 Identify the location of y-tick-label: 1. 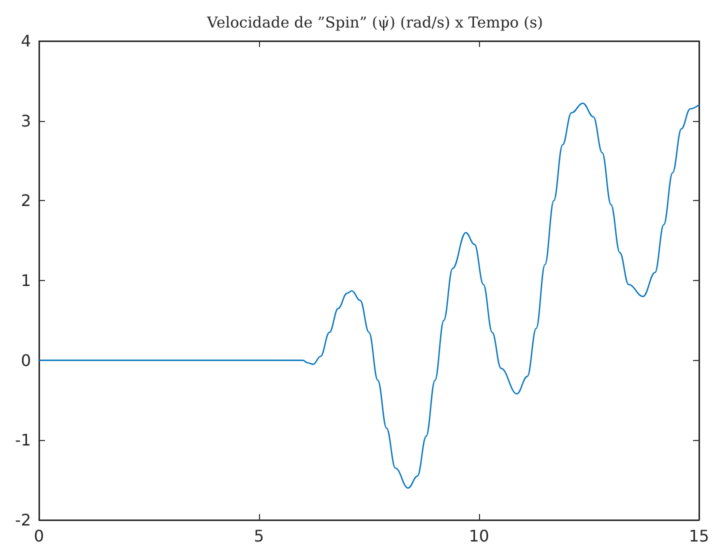
(25, 280).